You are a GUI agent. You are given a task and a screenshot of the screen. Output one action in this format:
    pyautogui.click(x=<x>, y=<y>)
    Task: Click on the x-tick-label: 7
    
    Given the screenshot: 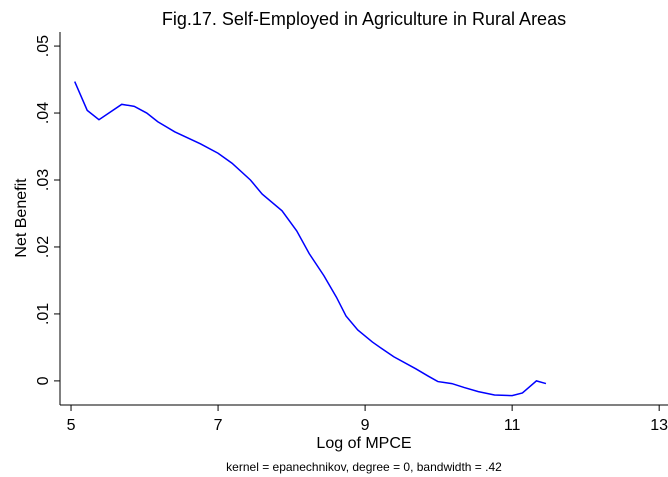 What is the action you would take?
    pyautogui.click(x=218, y=425)
    